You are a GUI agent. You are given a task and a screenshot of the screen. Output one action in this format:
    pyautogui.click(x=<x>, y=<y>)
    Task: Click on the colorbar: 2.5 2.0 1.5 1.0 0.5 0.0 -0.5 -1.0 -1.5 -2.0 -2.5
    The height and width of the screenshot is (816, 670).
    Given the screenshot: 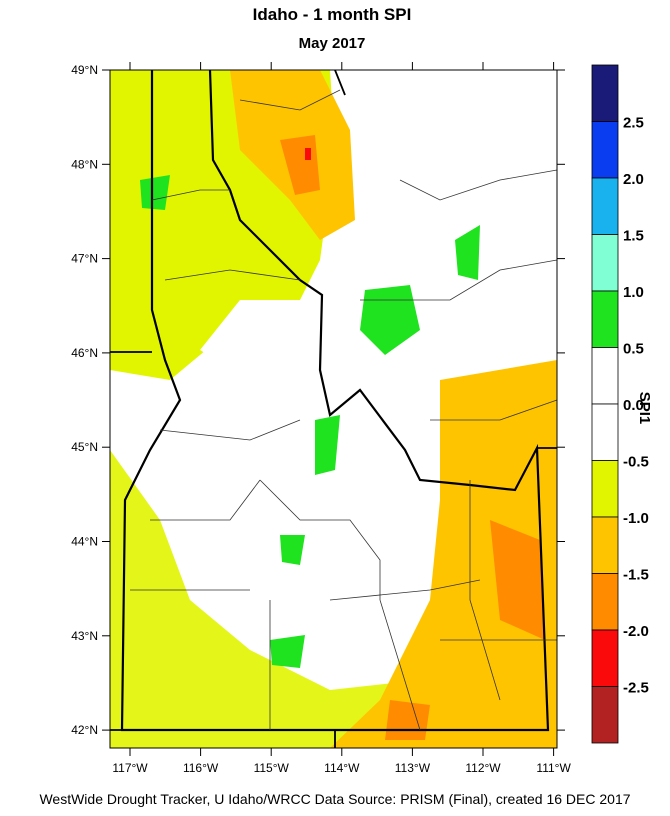 What is the action you would take?
    pyautogui.click(x=620, y=404)
    